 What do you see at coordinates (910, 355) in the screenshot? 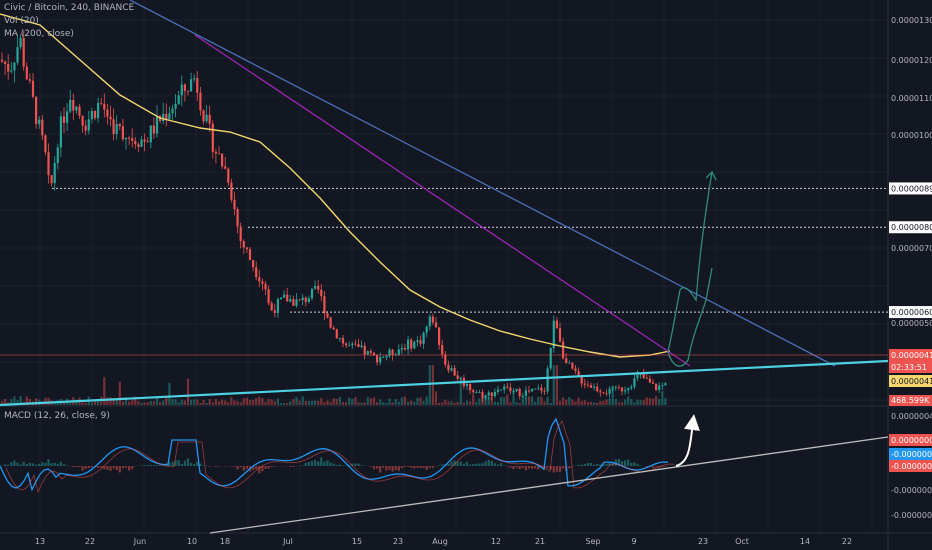
I see `current-price-tag` at bounding box center [910, 355].